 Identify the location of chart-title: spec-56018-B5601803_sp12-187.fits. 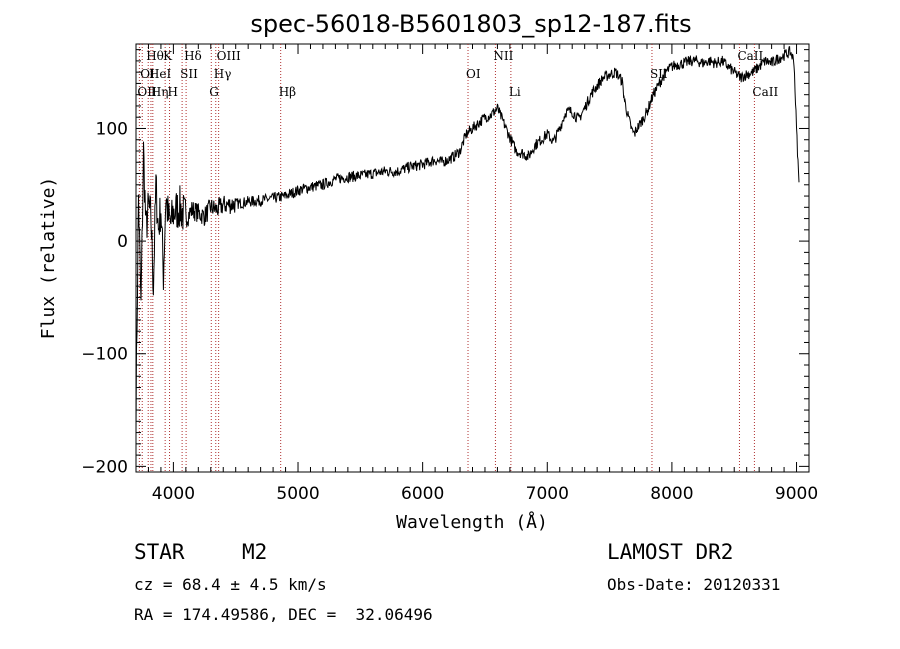
(470, 24).